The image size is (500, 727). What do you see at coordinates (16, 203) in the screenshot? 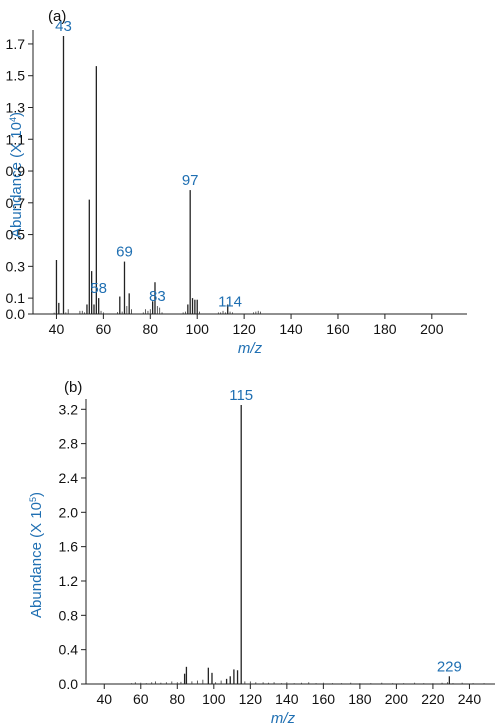
I see `y-tick-label: 0.7` at bounding box center [16, 203].